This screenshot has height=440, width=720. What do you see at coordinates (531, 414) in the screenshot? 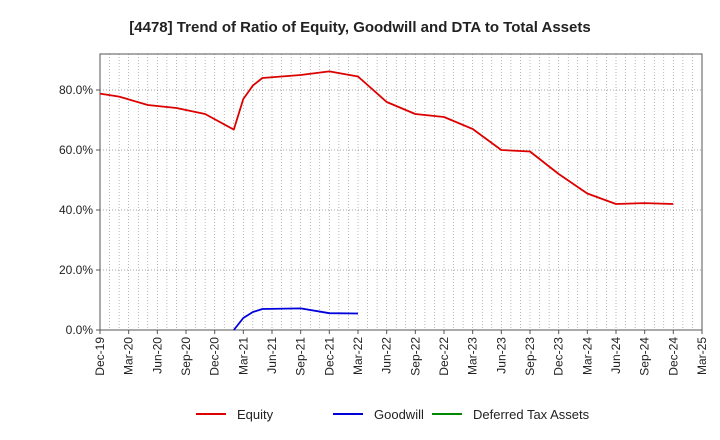
I see `legend-label: Deferred Tax Assets` at bounding box center [531, 414].